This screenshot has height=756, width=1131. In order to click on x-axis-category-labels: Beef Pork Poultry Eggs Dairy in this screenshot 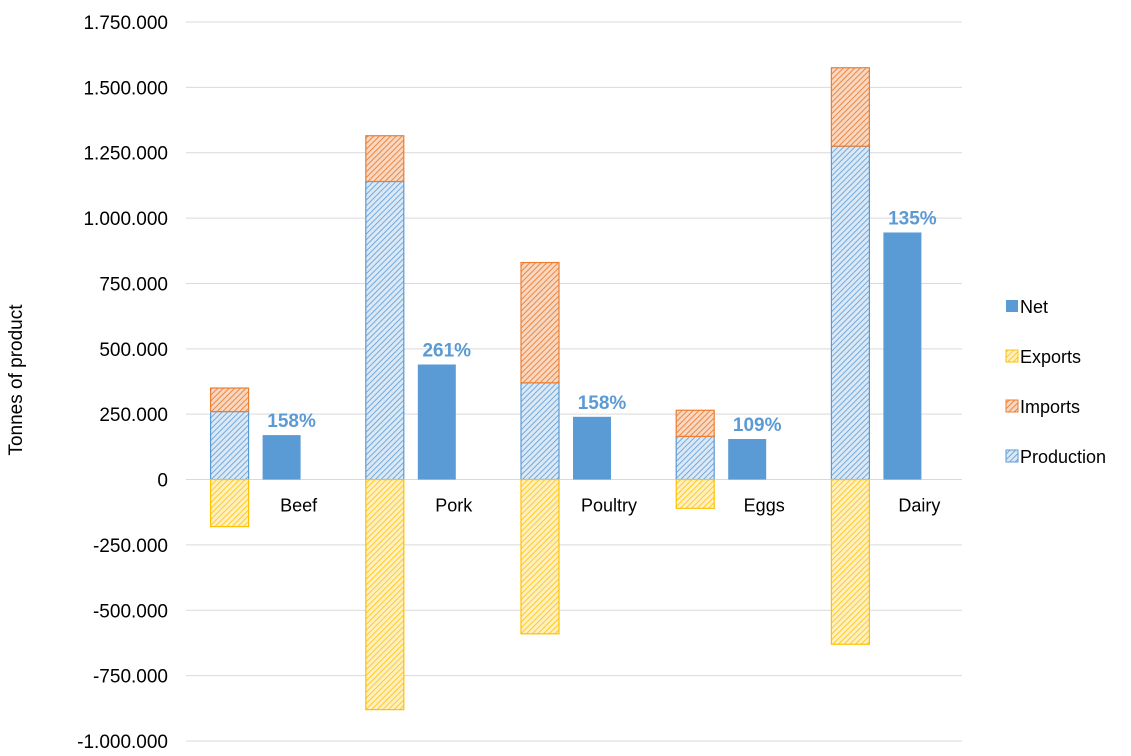, I will do `click(610, 506)`.